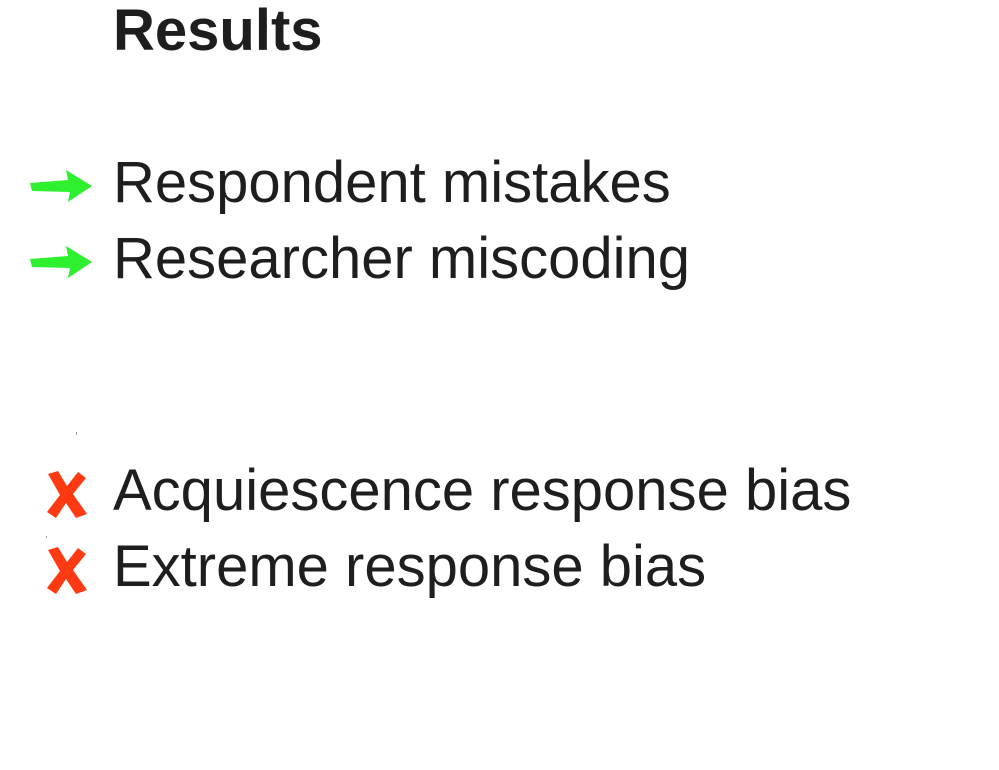 This screenshot has width=999, height=770. Describe the element at coordinates (482, 491) in the screenshot. I see `list-item-label: Acquiescence response bias` at that location.